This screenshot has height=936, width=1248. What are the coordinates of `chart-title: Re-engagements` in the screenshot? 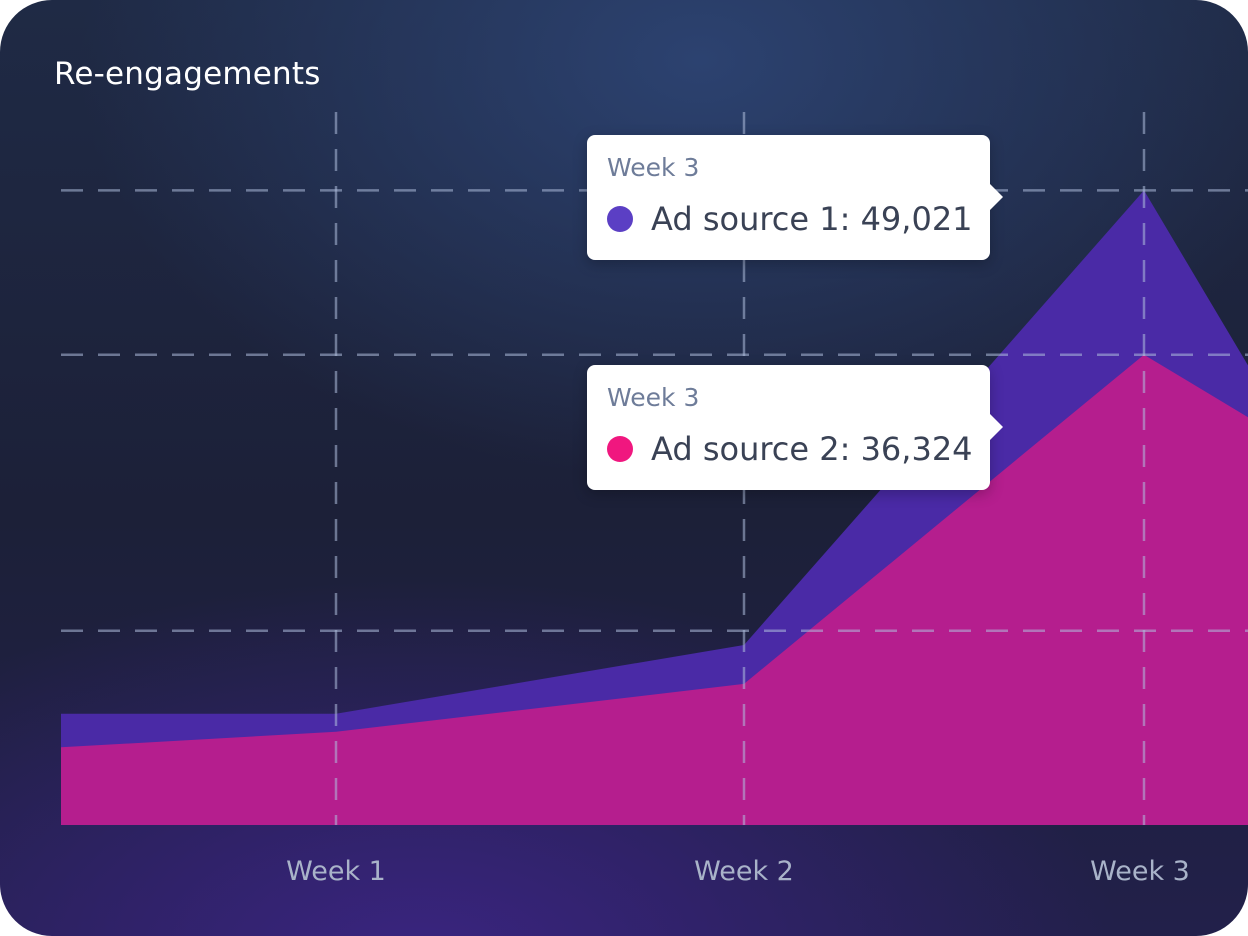 It's located at (187, 74).